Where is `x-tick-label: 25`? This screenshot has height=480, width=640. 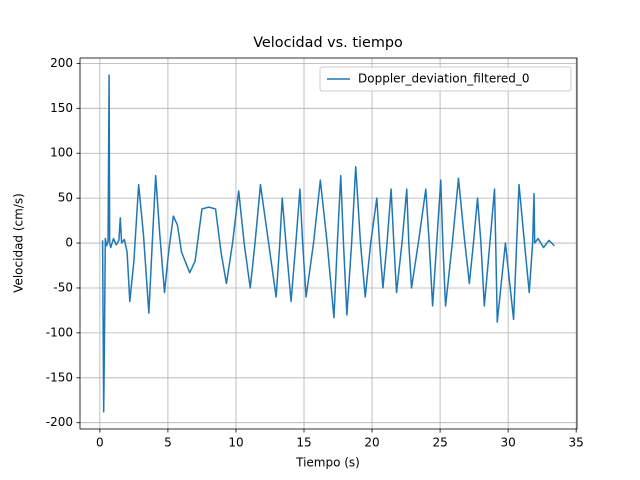
x-tick-label: 25 is located at coordinates (439, 443).